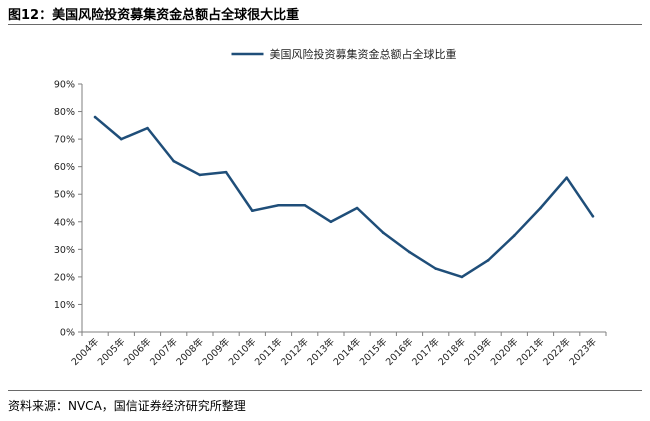 This screenshot has height=421, width=650. I want to click on source-note: 资料来源：NVCA，国信证券经济研究所整理, so click(127, 406).